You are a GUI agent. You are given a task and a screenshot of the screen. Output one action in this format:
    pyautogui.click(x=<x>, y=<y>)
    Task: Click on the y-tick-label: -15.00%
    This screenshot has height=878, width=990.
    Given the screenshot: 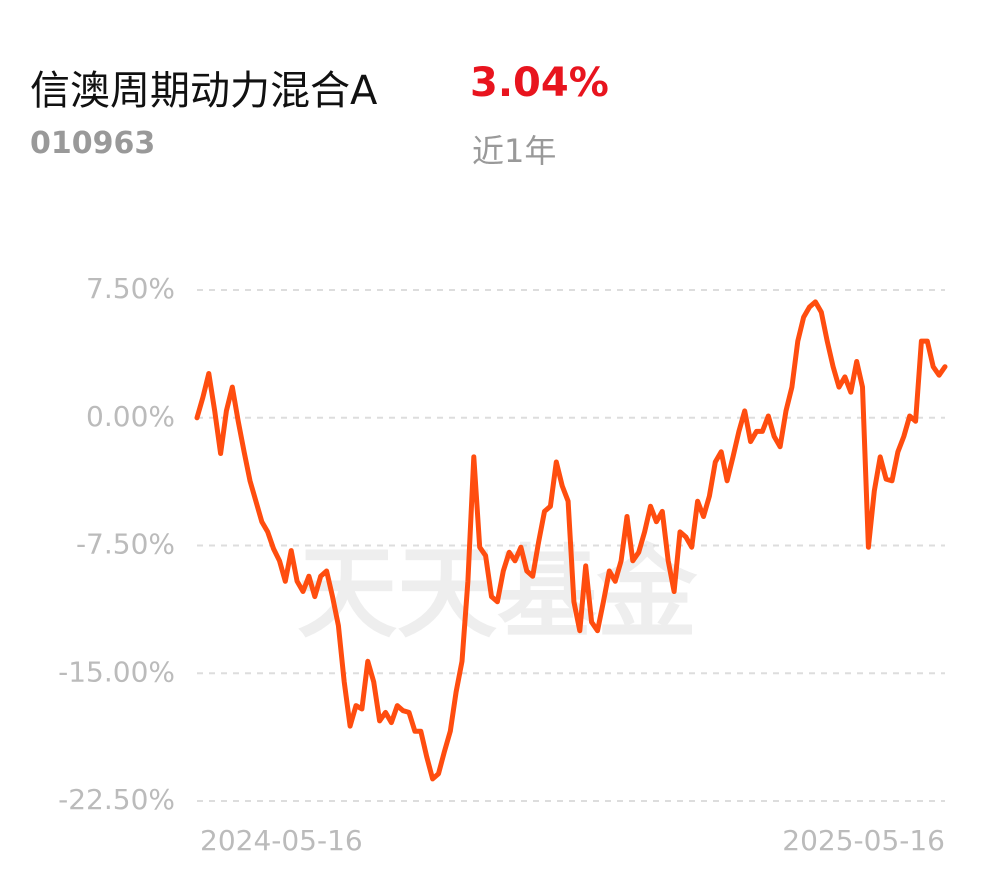 What is the action you would take?
    pyautogui.click(x=116, y=671)
    